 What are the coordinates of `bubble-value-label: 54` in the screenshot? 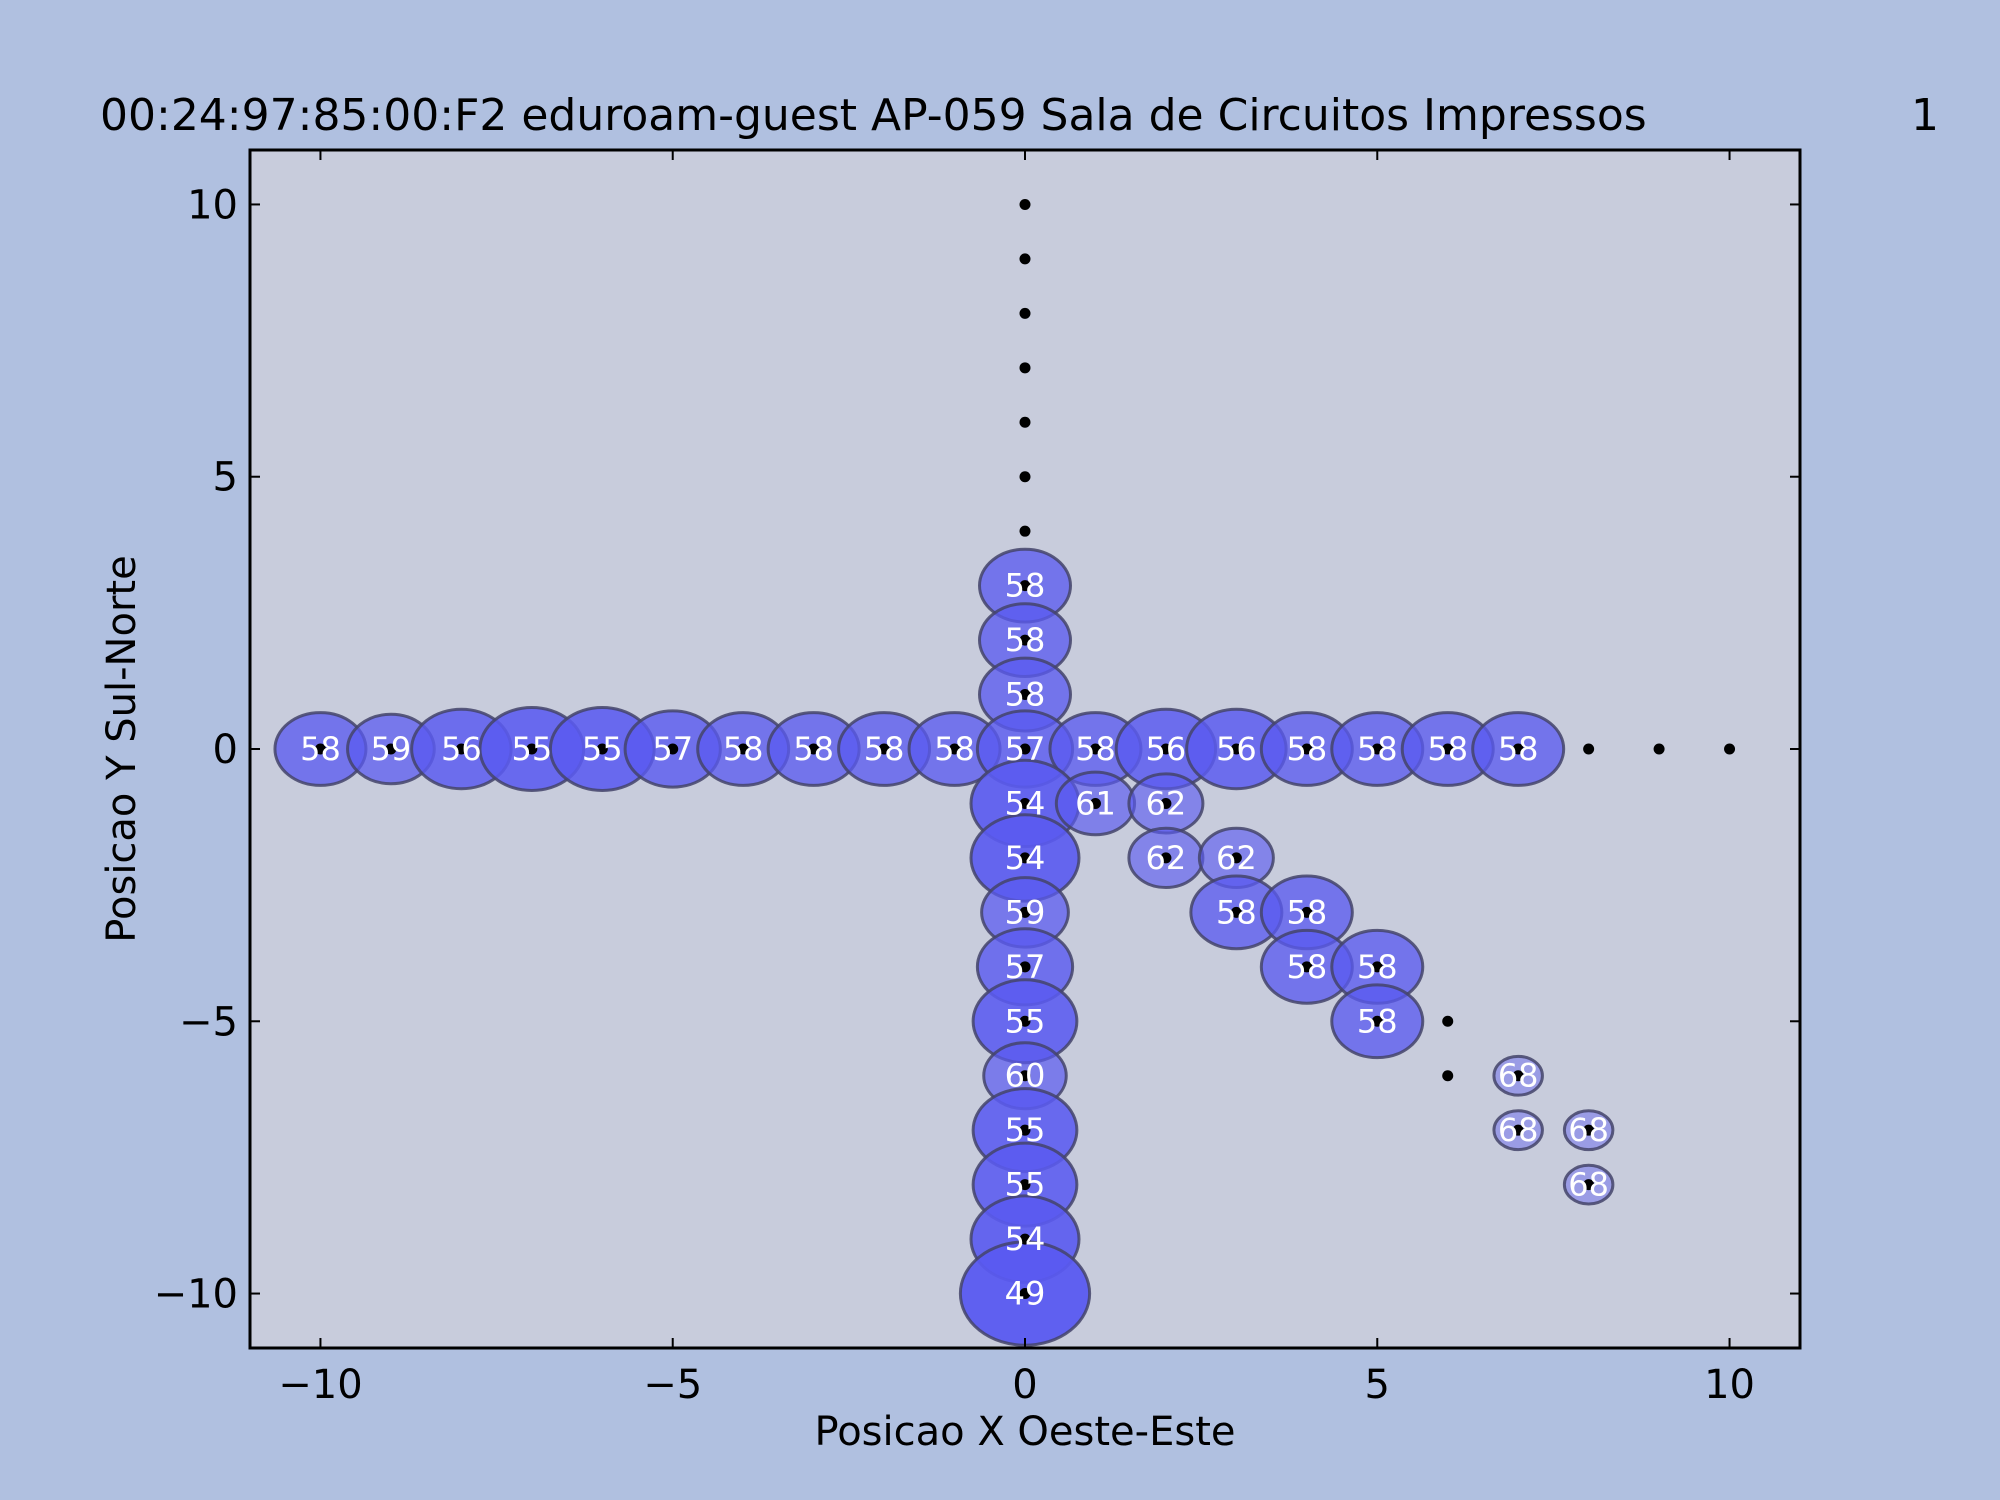 It's located at (1025, 803).